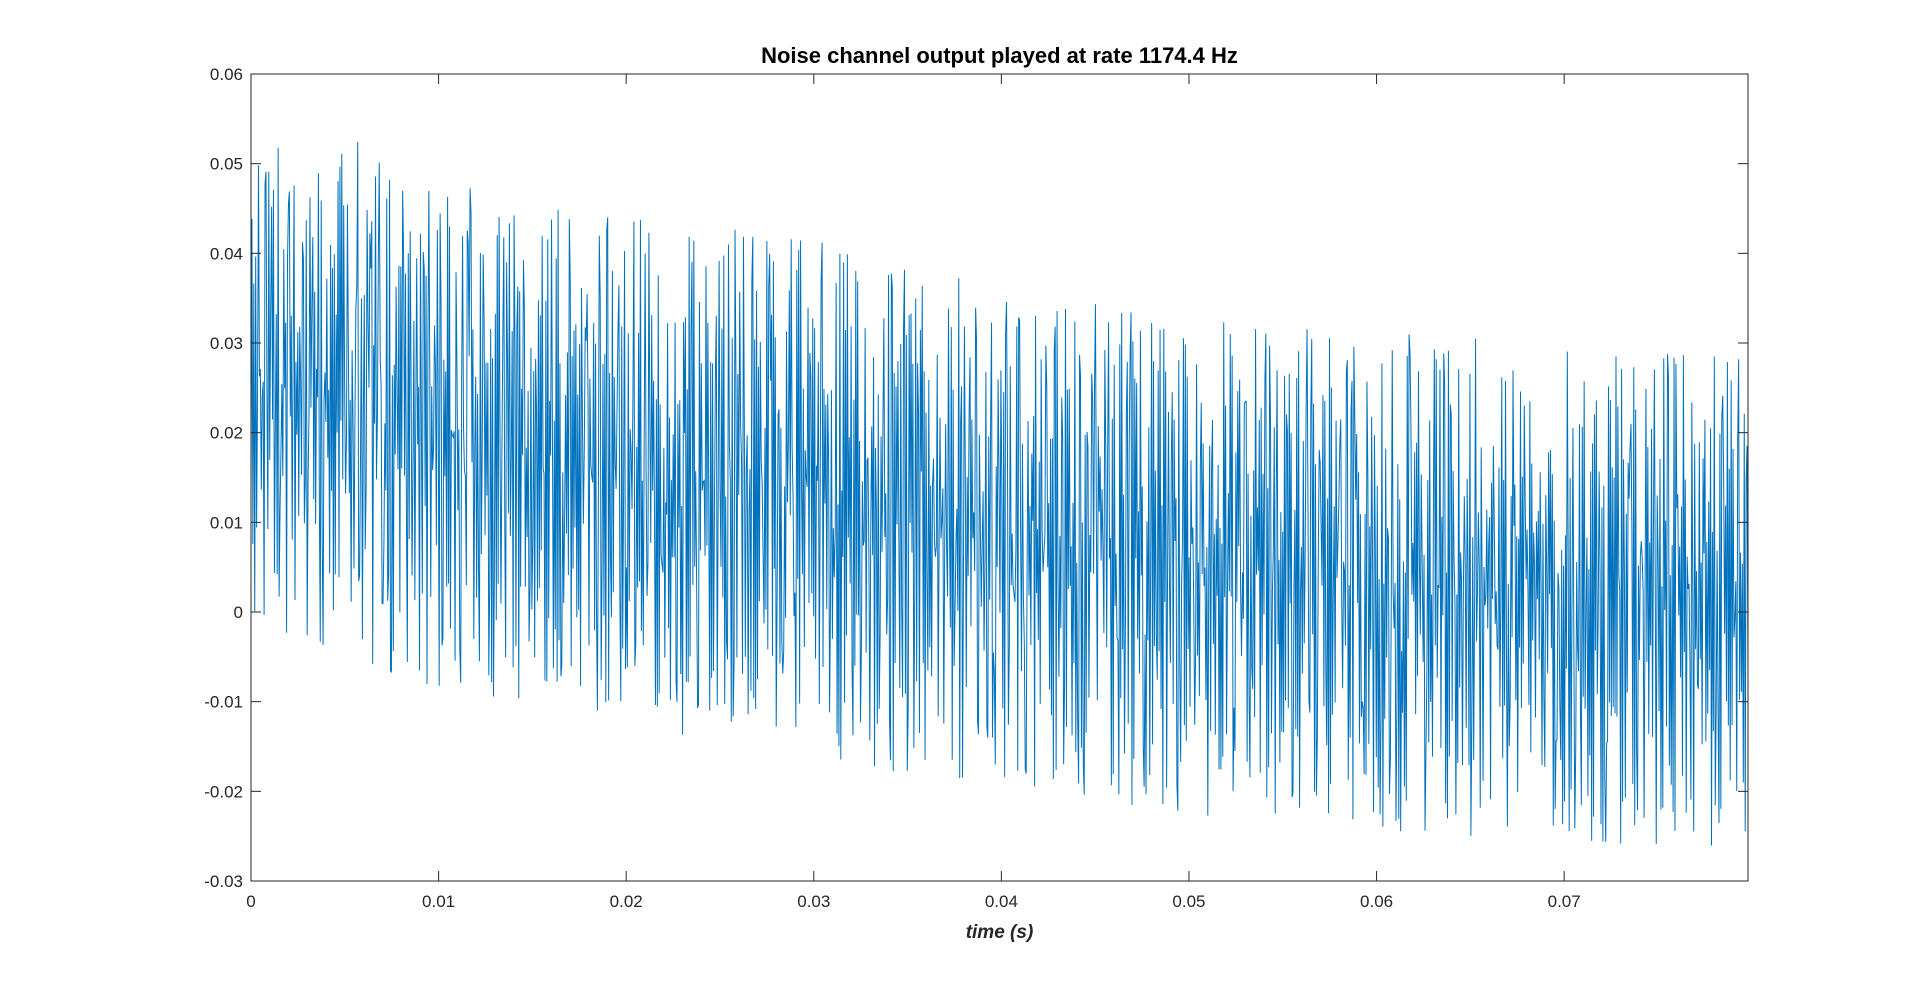  Describe the element at coordinates (250, 901) in the screenshot. I see `x-tick-label: 0` at that location.